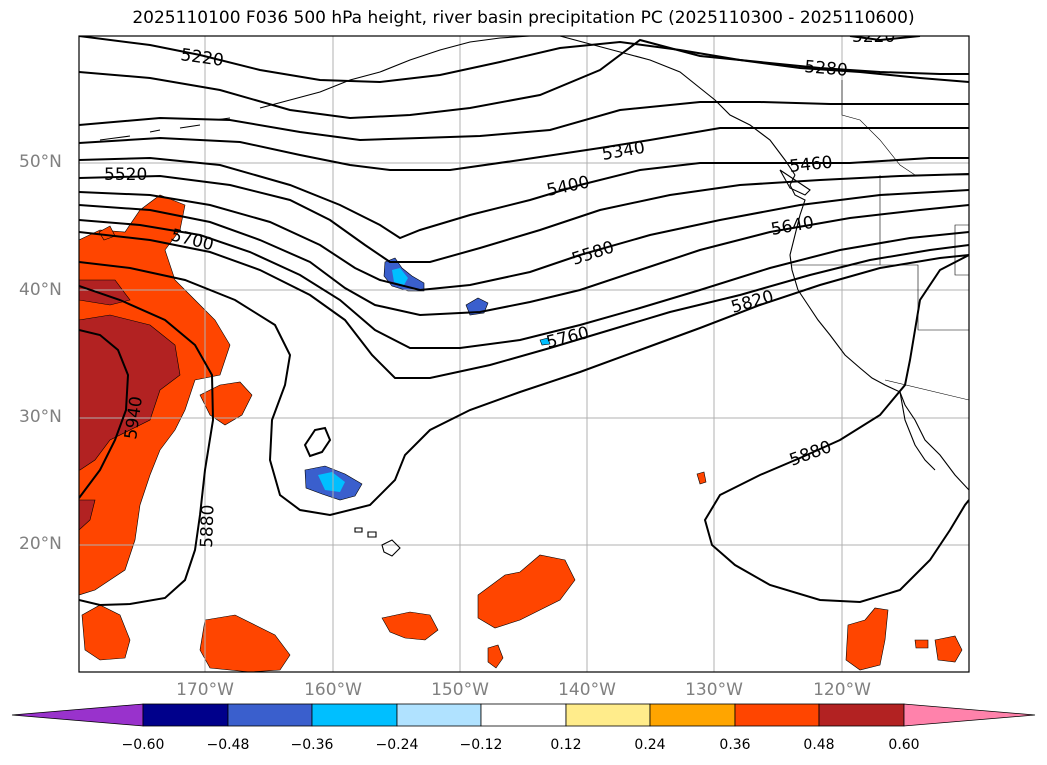  Describe the element at coordinates (969, 715) in the screenshot. I see `colorbar-extend-right` at that location.